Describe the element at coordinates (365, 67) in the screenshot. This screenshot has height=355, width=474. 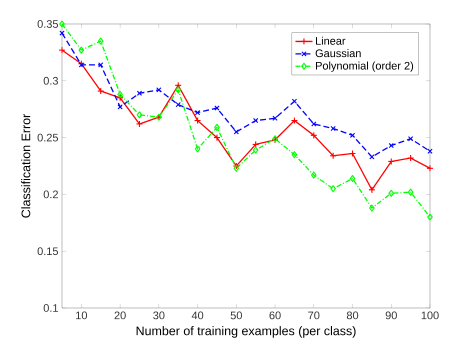
I see `legend-label: Polynomial (order 2)` at that location.